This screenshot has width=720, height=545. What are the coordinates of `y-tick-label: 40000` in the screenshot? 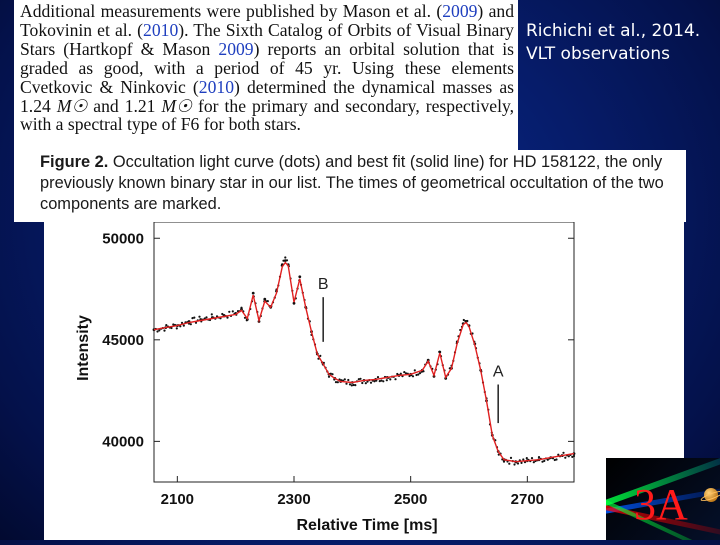 It's located at (123, 441).